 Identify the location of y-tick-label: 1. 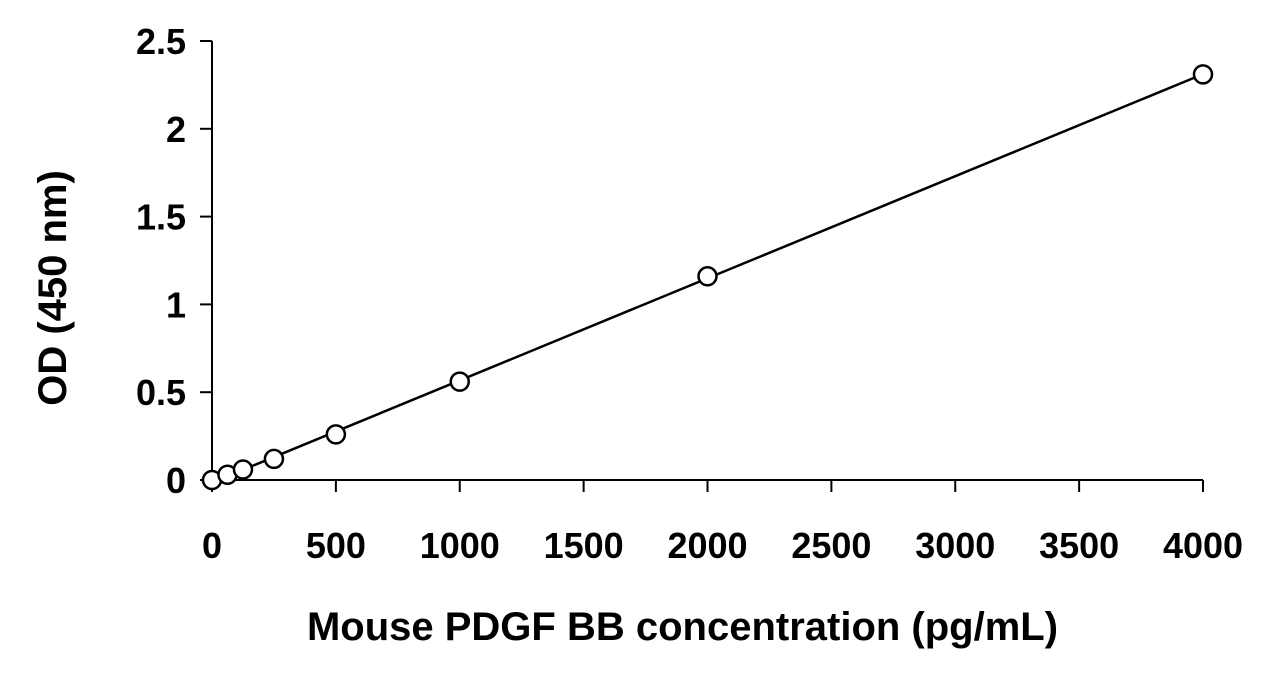
(176, 304).